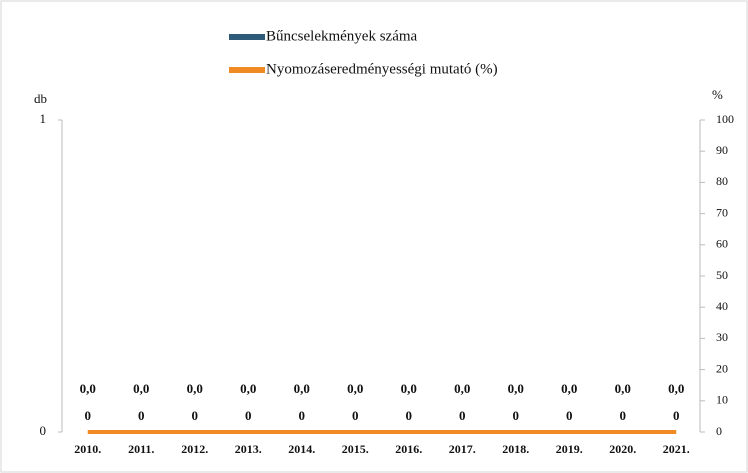 The image size is (748, 473). What do you see at coordinates (722, 368) in the screenshot?
I see `y2-tick-label: 20` at bounding box center [722, 368].